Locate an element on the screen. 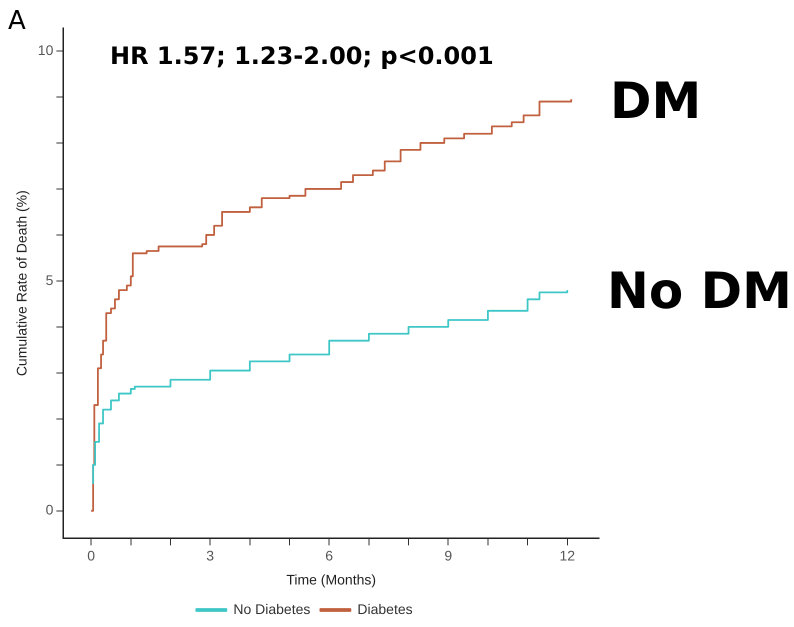 The image size is (794, 627). x-axis-title: Time (Months) is located at coordinates (331, 579).